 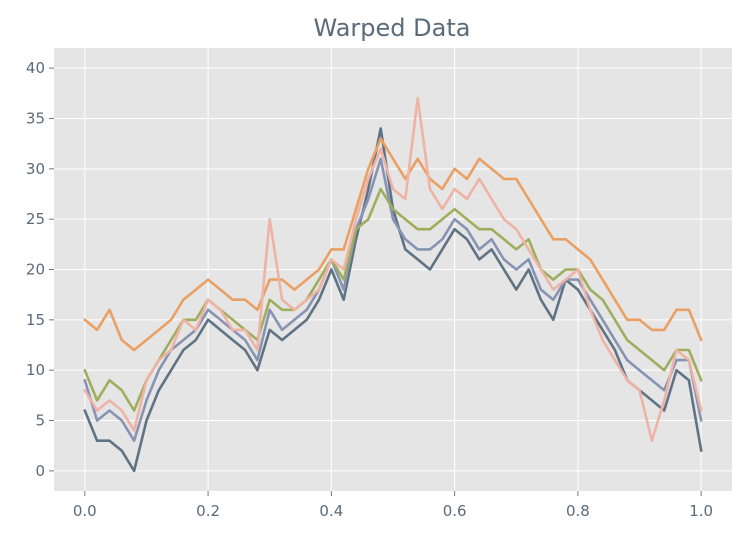 What do you see at coordinates (40, 421) in the screenshot?
I see `y-tick-label: 5` at bounding box center [40, 421].